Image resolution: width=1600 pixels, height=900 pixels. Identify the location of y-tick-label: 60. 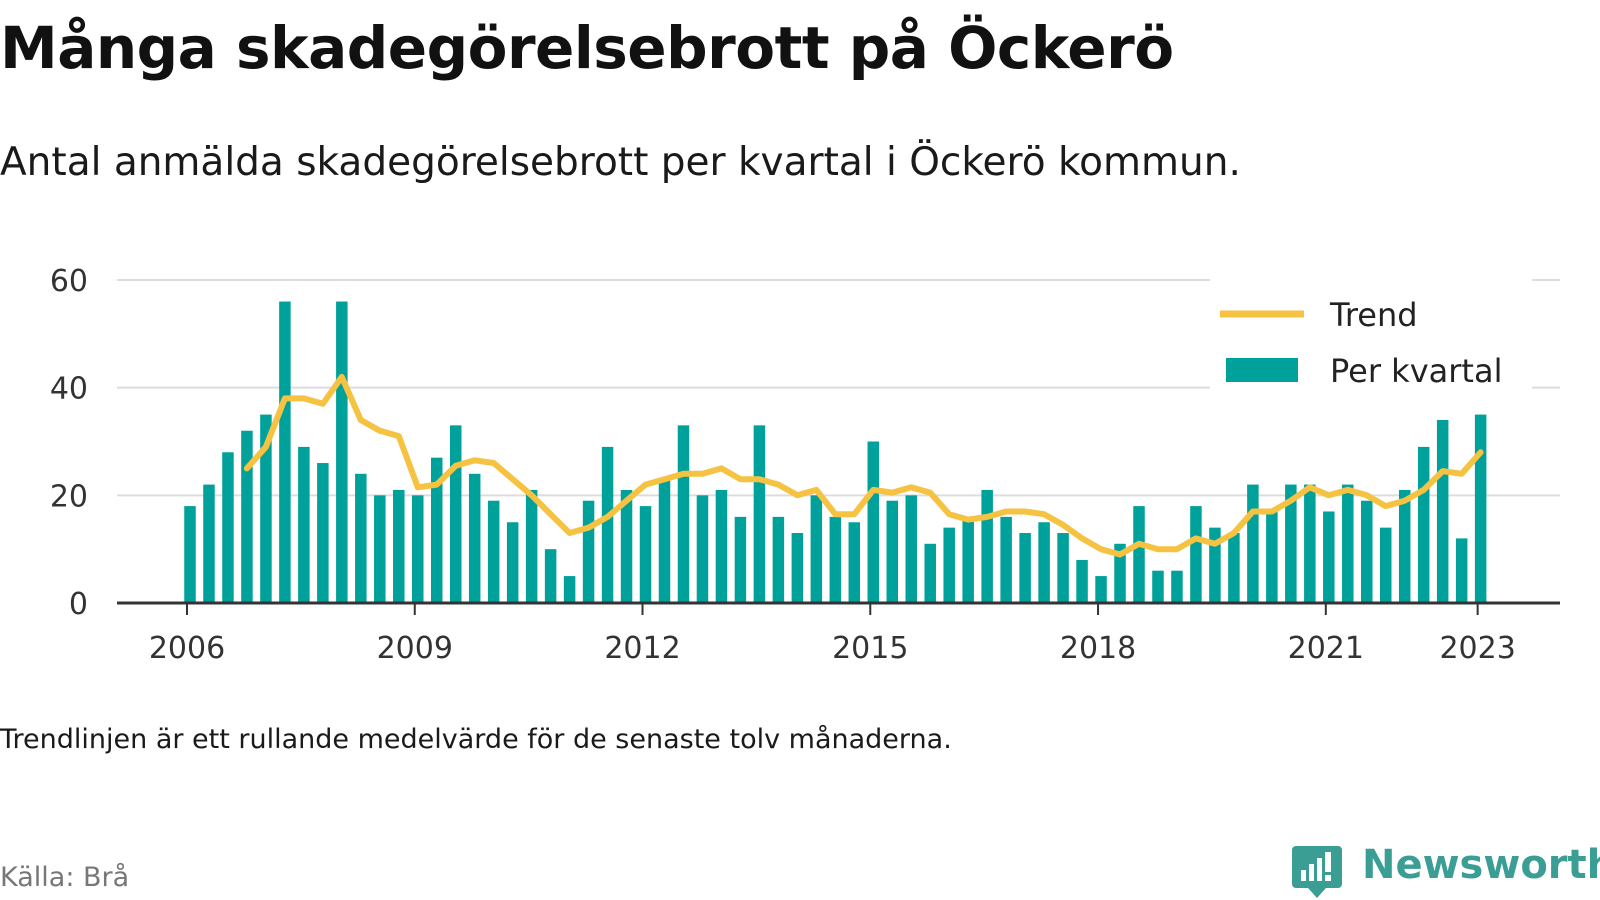
(69, 281).